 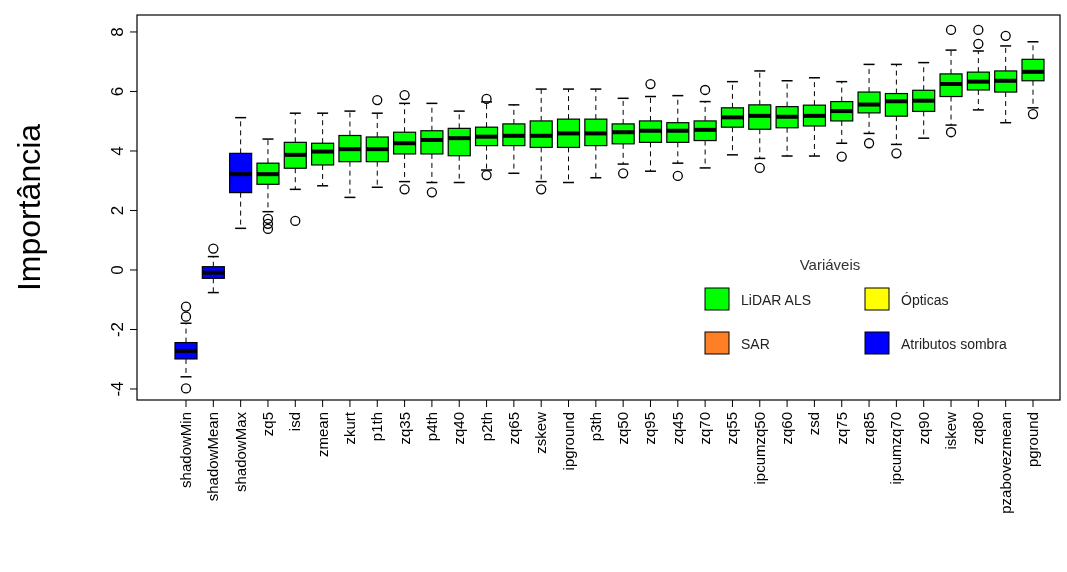 What do you see at coordinates (240, 452) in the screenshot?
I see `x-tick-label: shadowMax` at bounding box center [240, 452].